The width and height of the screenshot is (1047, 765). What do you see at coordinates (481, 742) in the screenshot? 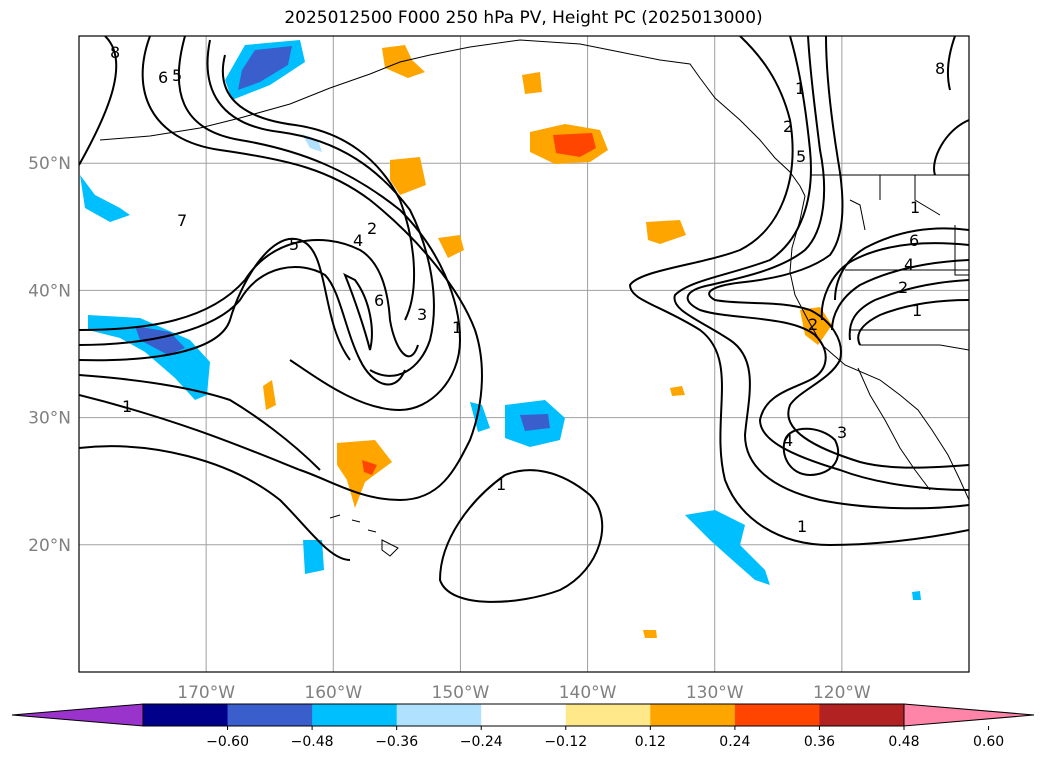
I see `colorbar-tick-label: −0.24` at bounding box center [481, 742].